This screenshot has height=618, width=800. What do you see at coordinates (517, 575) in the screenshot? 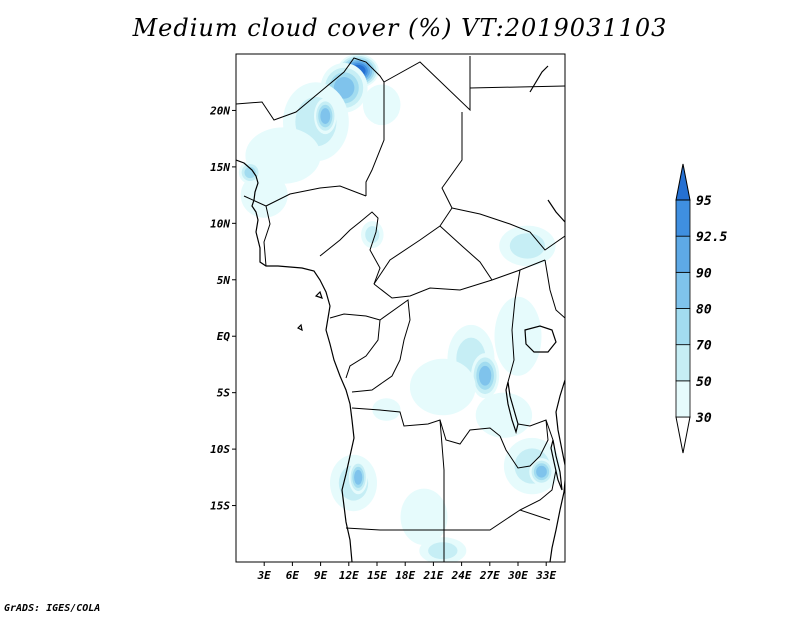
I see `lon-tick-label: 30E` at bounding box center [517, 575].